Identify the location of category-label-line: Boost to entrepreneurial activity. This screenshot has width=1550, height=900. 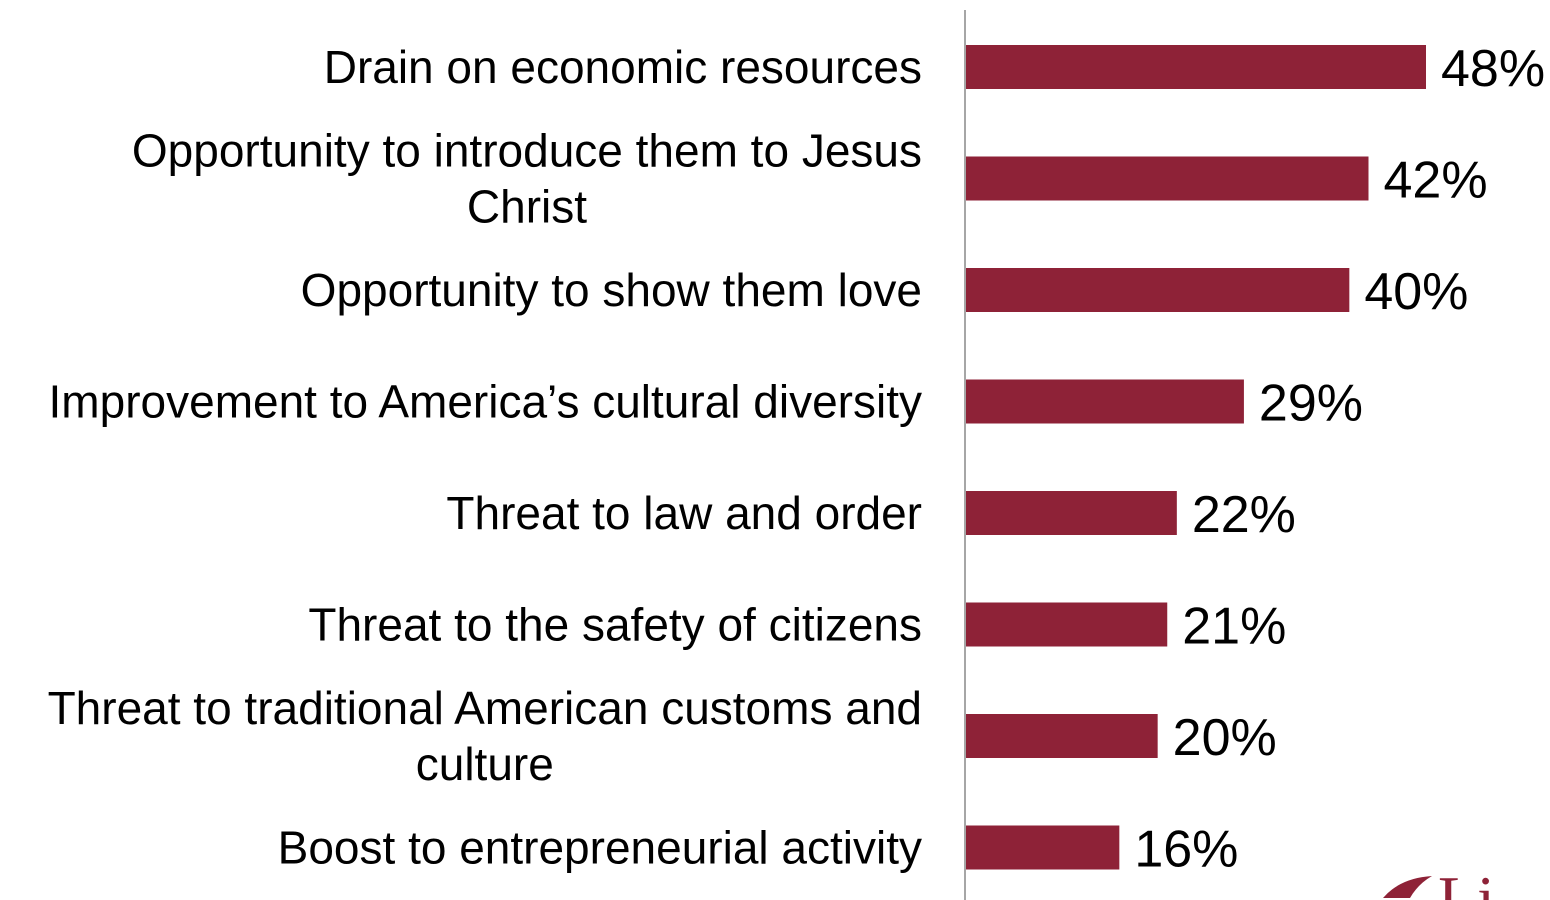
(600, 848).